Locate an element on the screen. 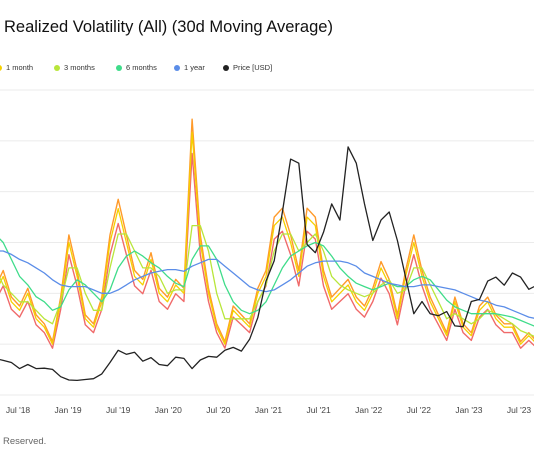  legend-label: 1 month is located at coordinates (20, 67).